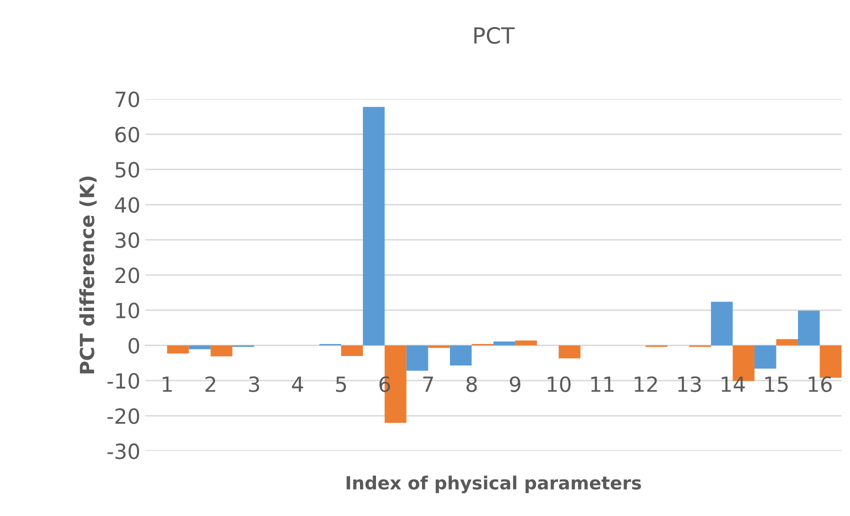  Describe the element at coordinates (515, 384) in the screenshot. I see `x-tick-label: 9` at that location.